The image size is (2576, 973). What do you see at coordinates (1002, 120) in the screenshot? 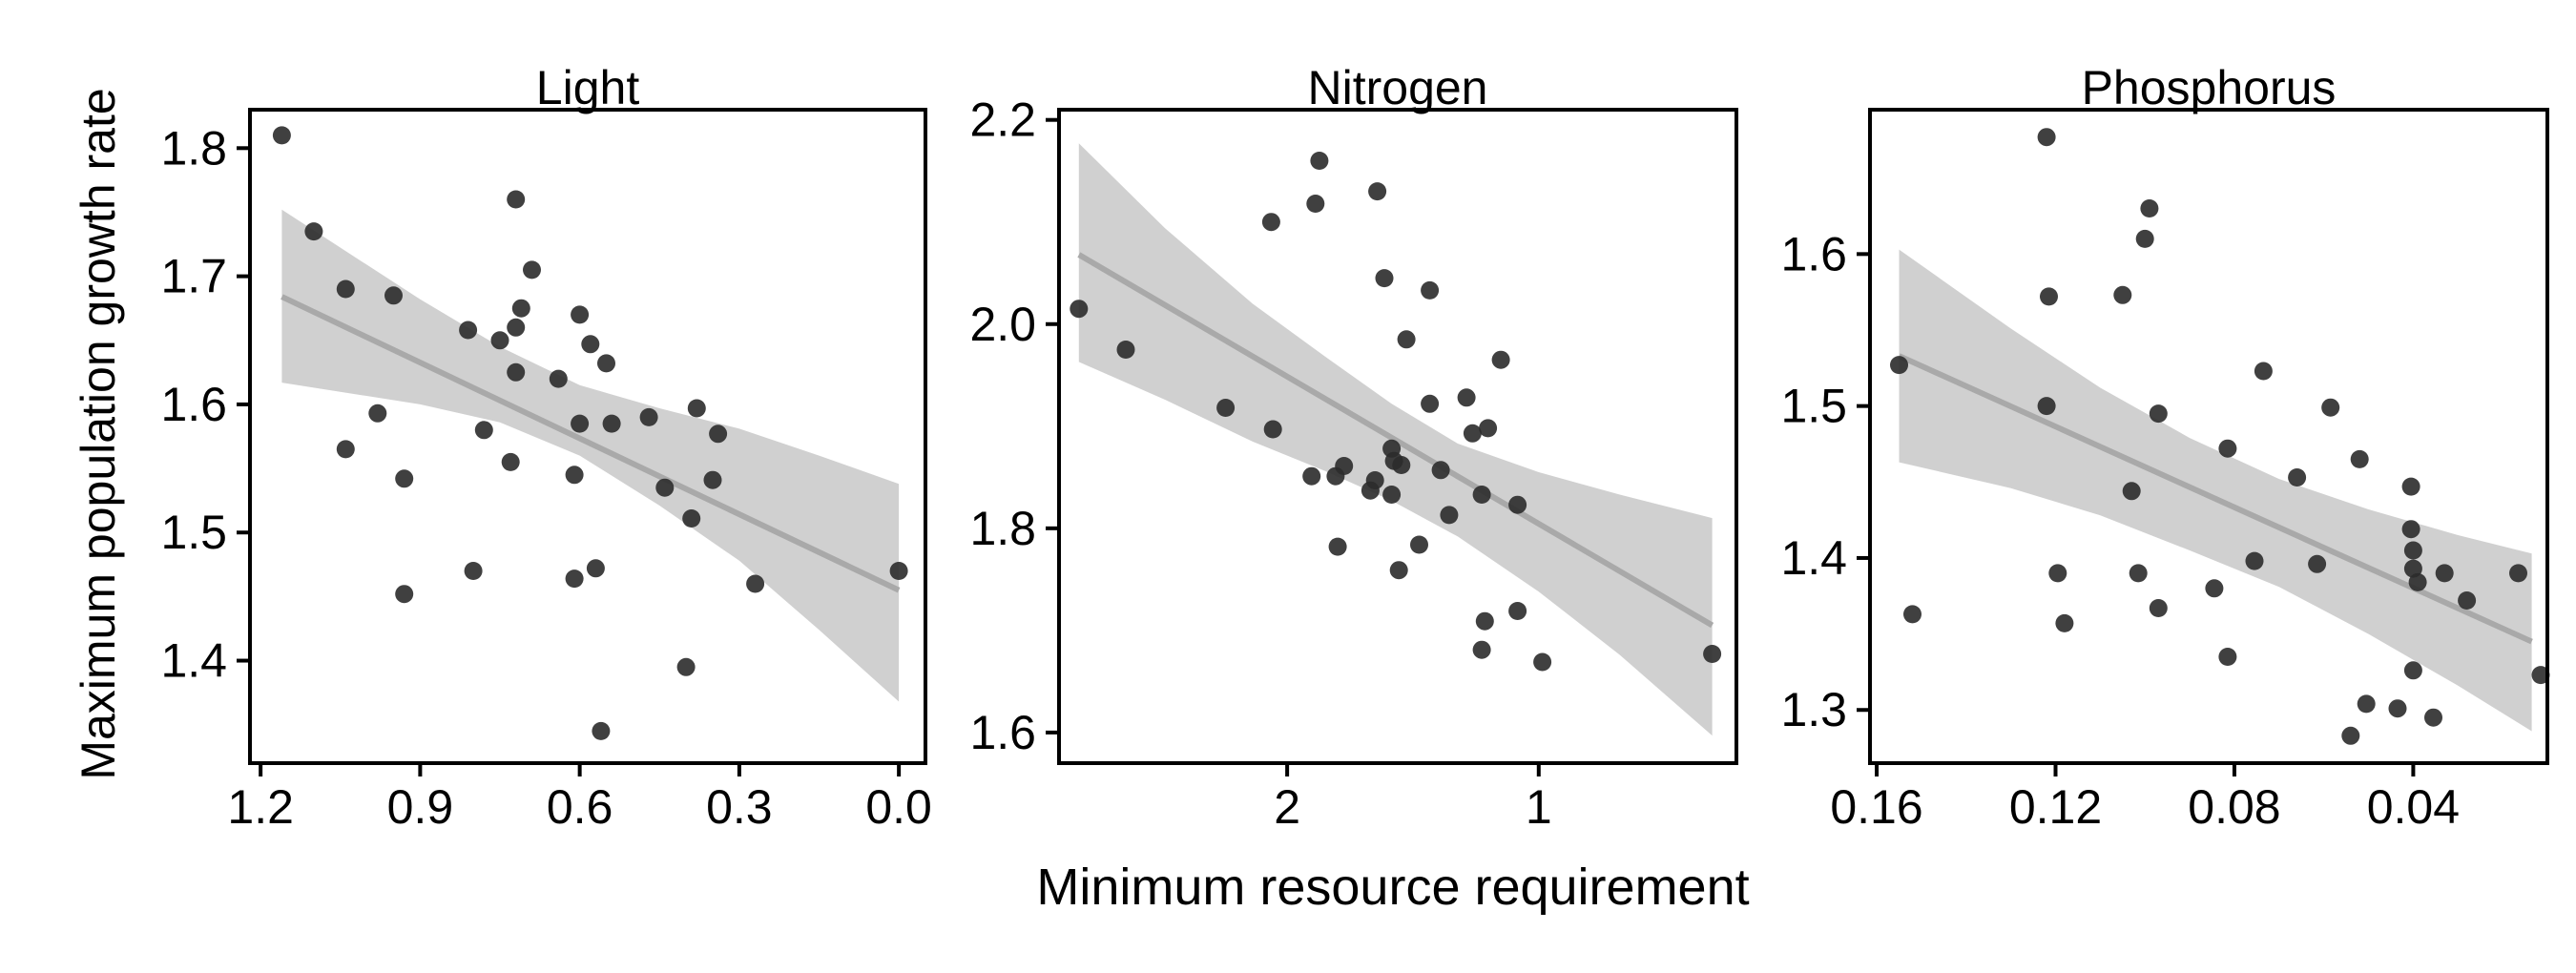
I see `y-tick-label: 2.2` at bounding box center [1002, 120].